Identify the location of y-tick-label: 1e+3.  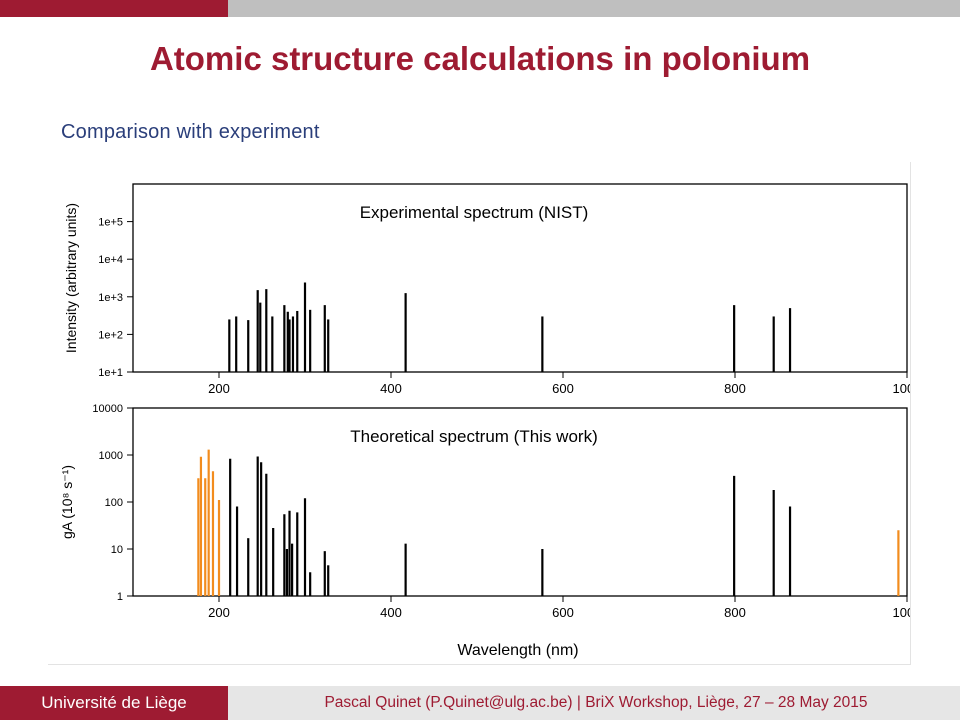
(110, 298).